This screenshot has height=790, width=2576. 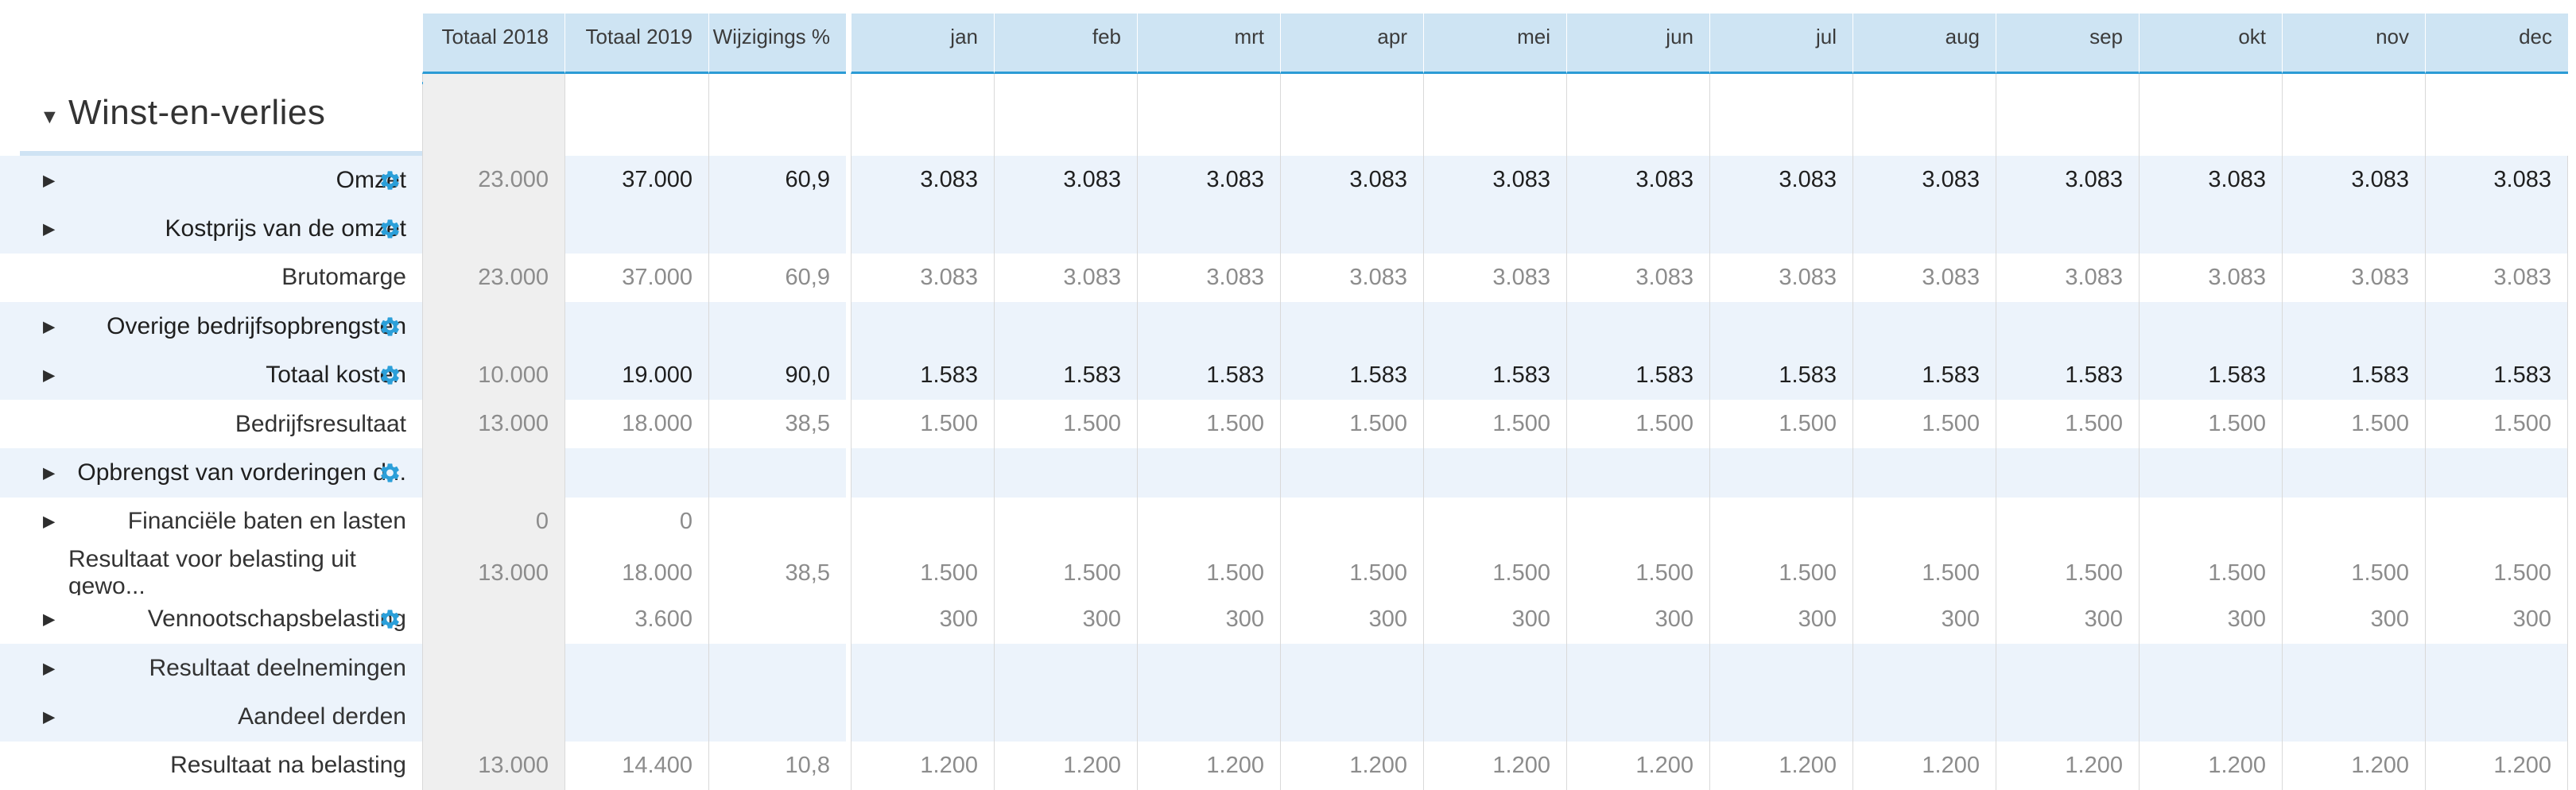 What do you see at coordinates (777, 668) in the screenshot?
I see `cell-wijzigings-pct` at bounding box center [777, 668].